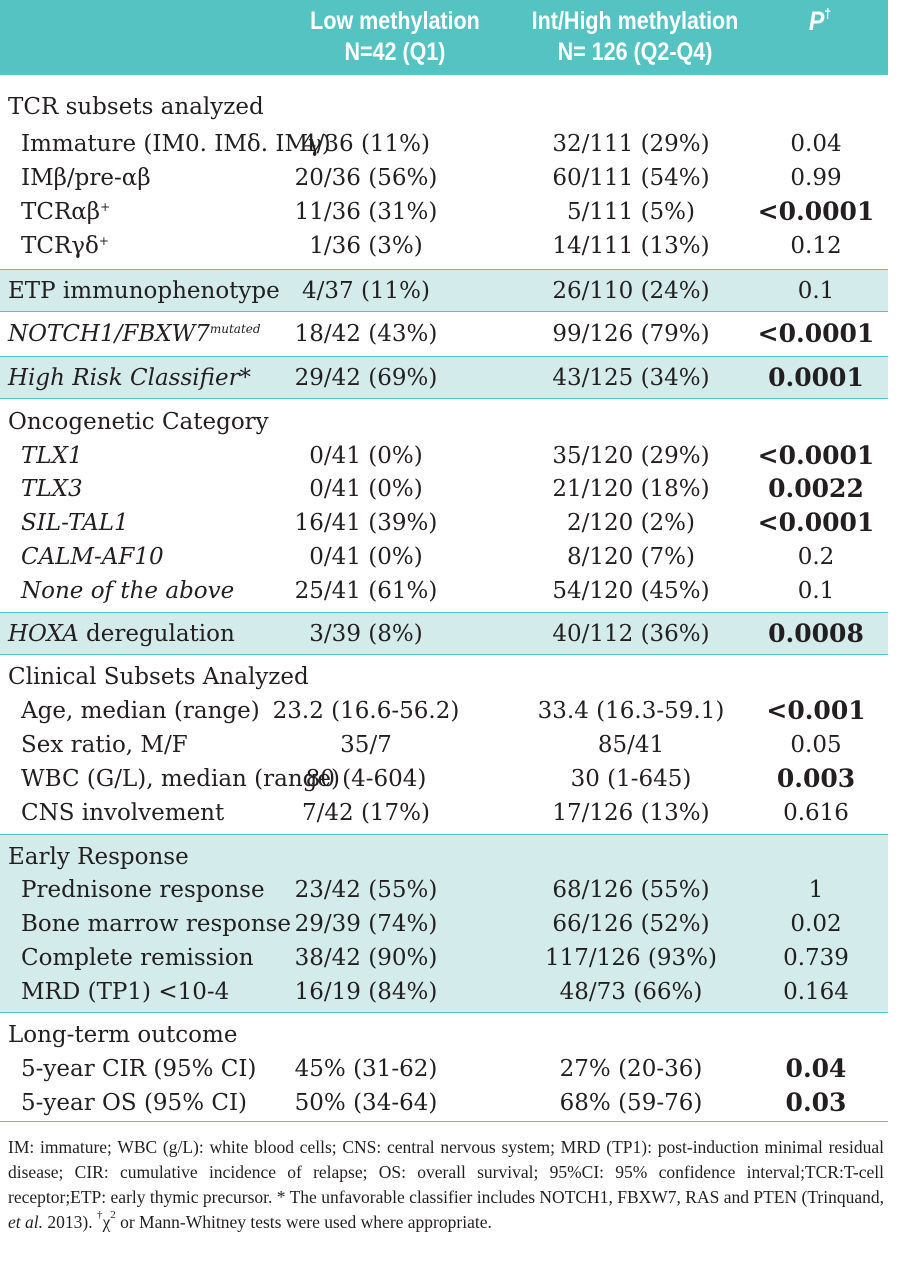 Image resolution: width=899 pixels, height=1280 pixels. Describe the element at coordinates (631, 779) in the screenshot. I see `cell-high: 30 (1-645)` at that location.